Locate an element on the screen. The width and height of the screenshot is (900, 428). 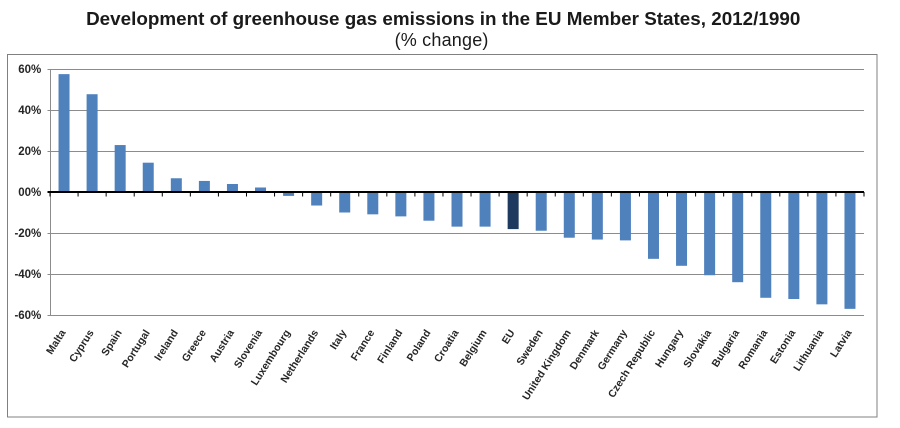
svg-text: (% change) is located at coordinates (442, 40).